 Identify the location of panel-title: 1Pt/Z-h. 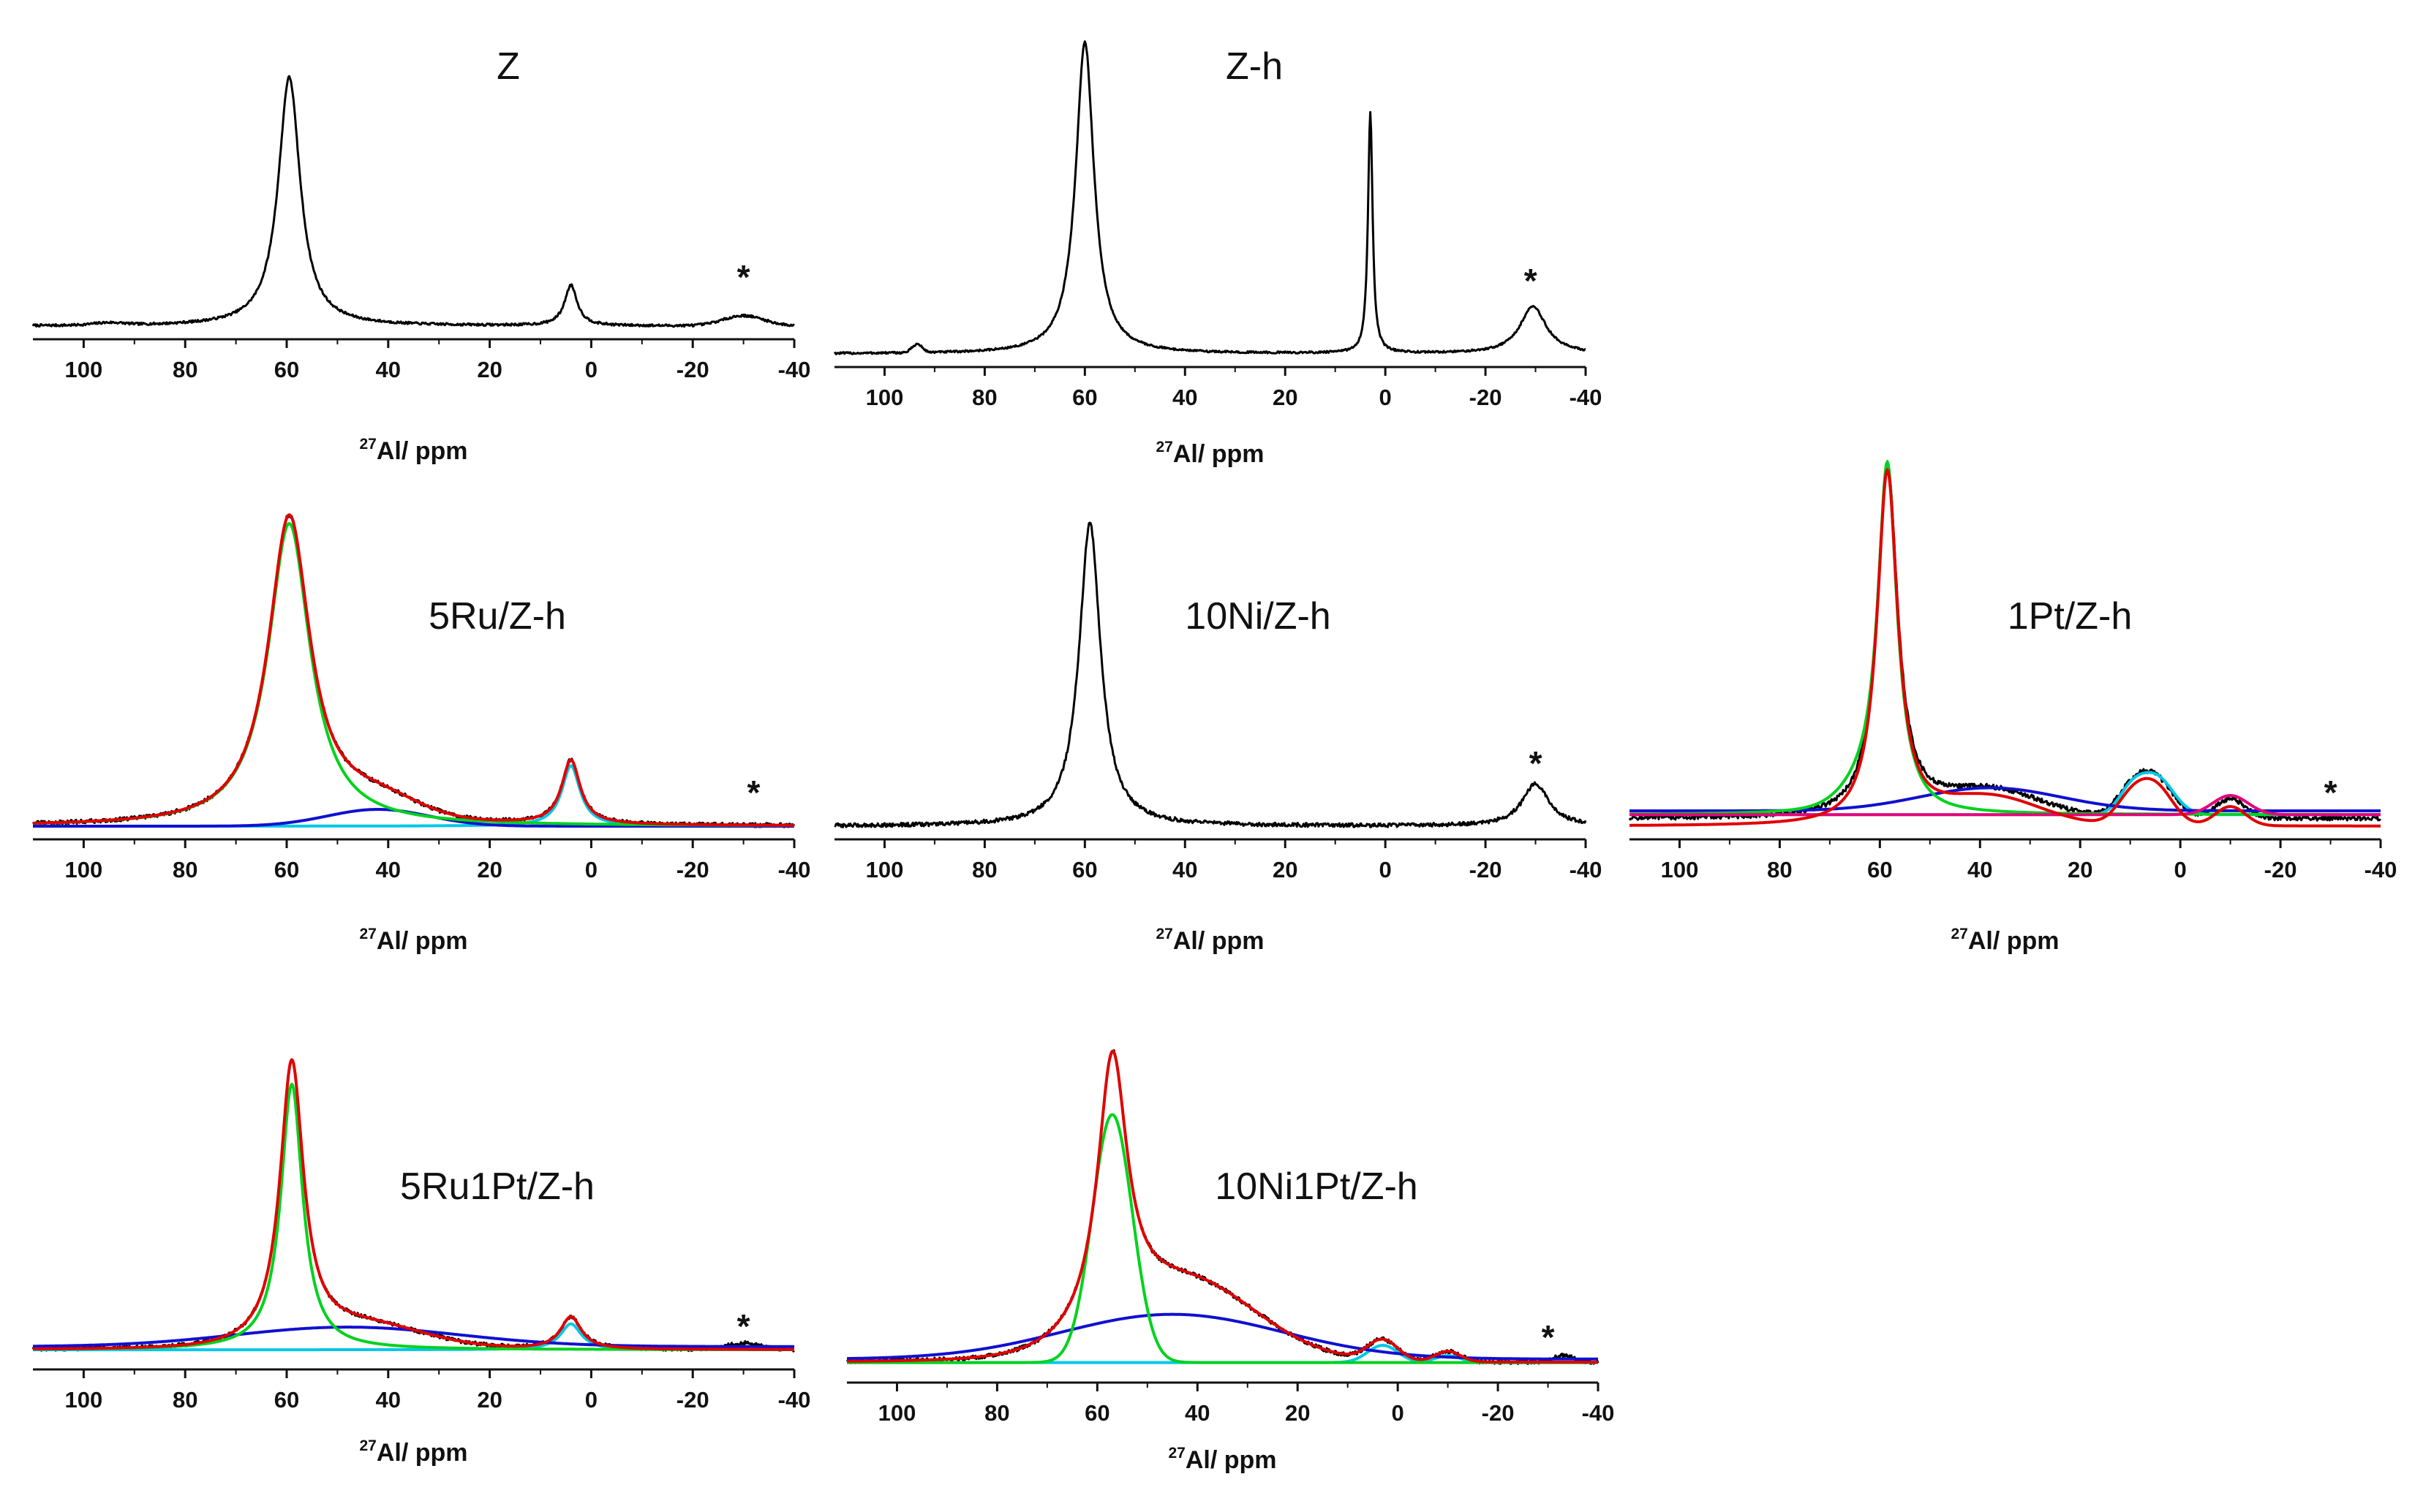
(2070, 616).